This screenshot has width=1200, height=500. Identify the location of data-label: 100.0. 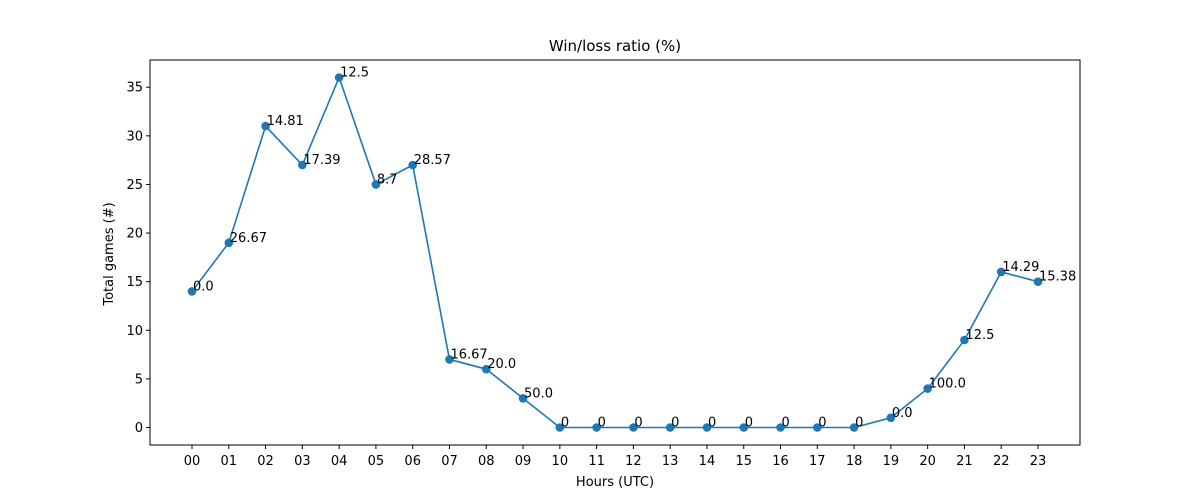
(947, 384).